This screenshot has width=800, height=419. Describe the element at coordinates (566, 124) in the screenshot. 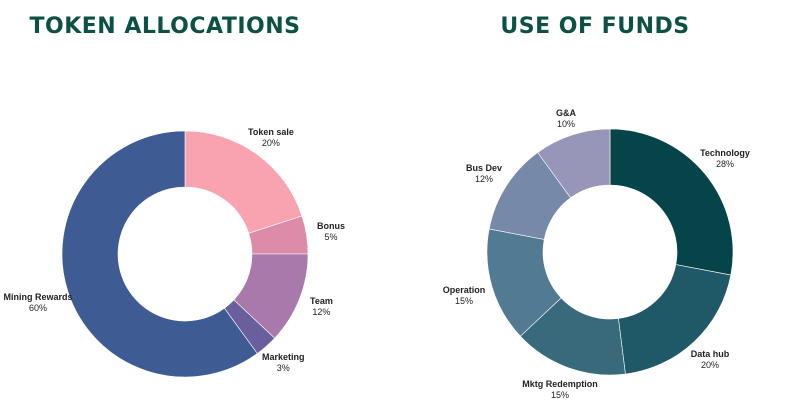

I see `value-g-a: 10%` at that location.